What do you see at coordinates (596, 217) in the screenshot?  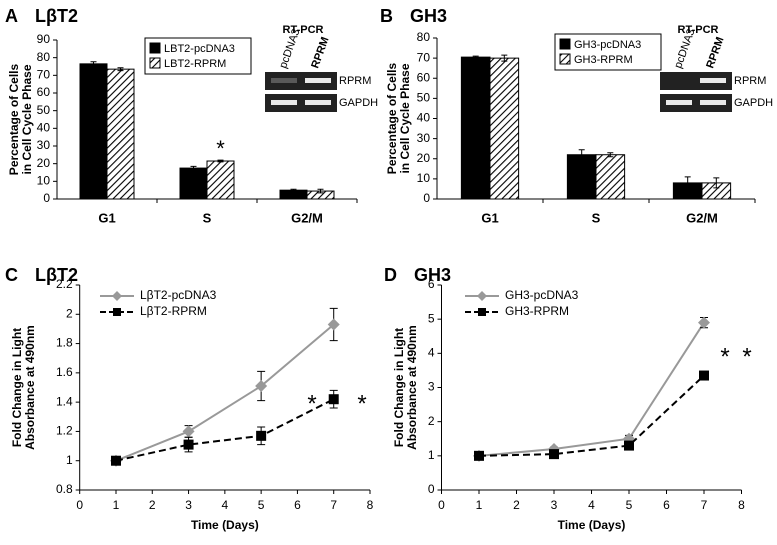 I see `x-tick-label: S` at bounding box center [596, 217].